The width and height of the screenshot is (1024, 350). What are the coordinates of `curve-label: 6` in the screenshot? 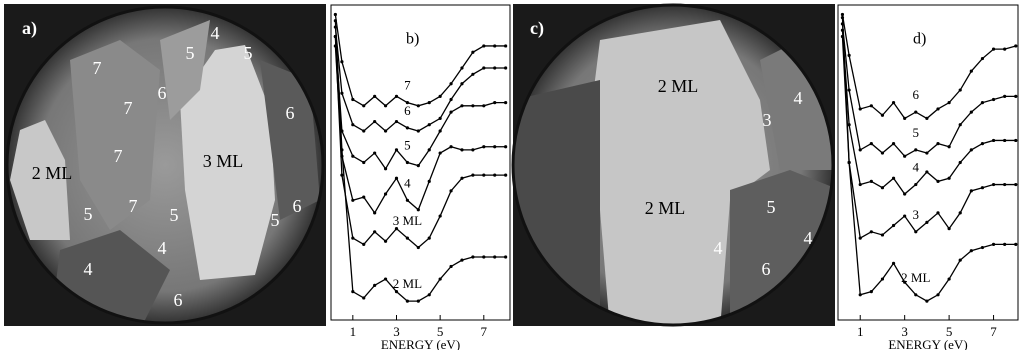 It's located at (916, 94).